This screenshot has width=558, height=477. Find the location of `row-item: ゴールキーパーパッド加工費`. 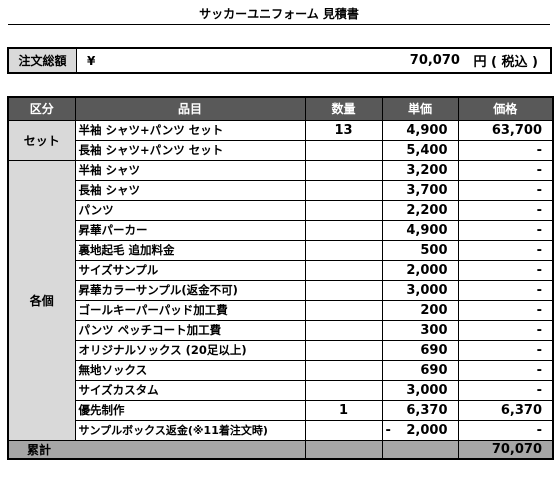

row-item: ゴールキーパーパッド加工費 is located at coordinates (190, 310).